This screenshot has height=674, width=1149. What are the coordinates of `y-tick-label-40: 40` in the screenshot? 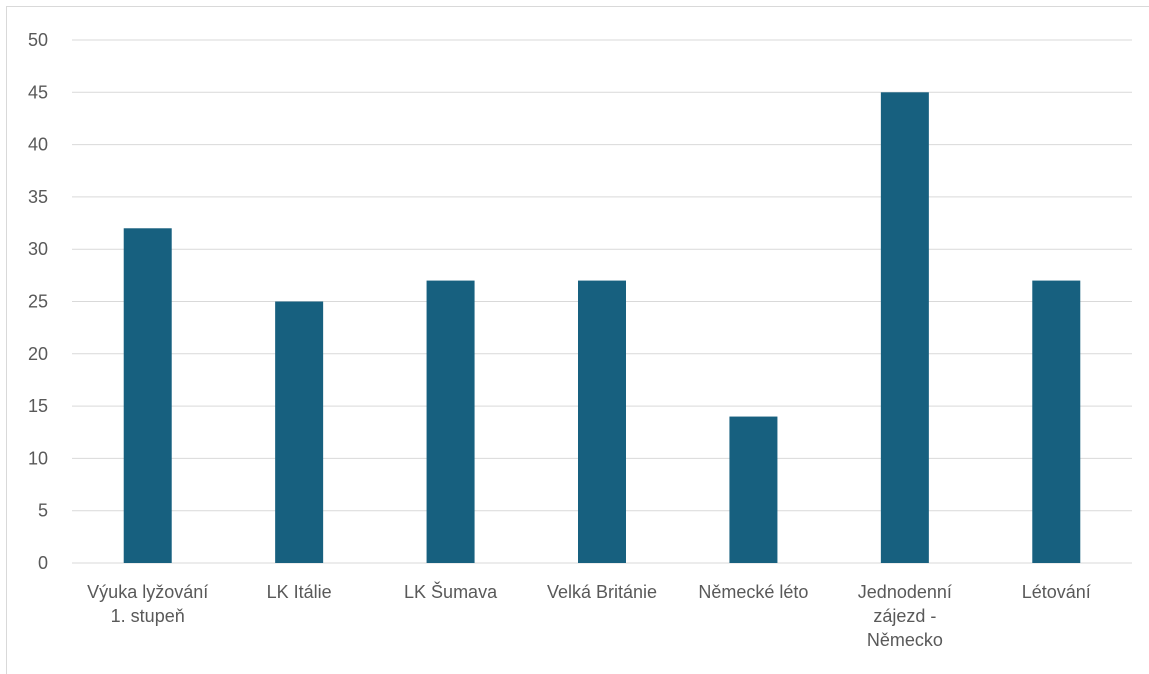 It's located at (38, 145).